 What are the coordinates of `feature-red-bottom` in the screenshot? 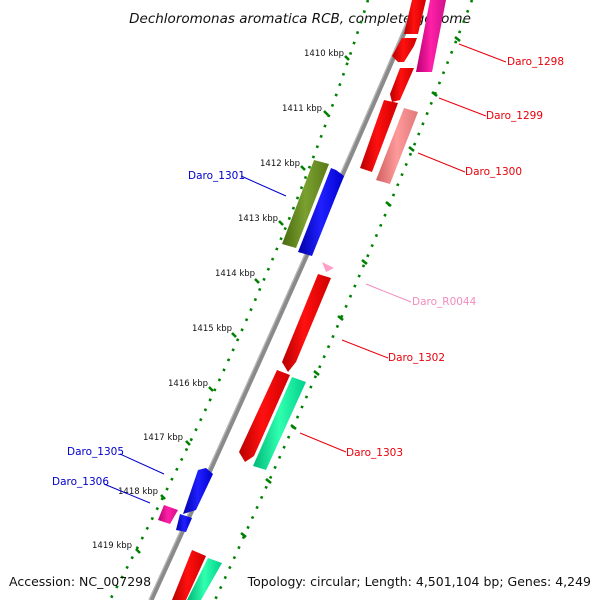 It's located at (189, 575).